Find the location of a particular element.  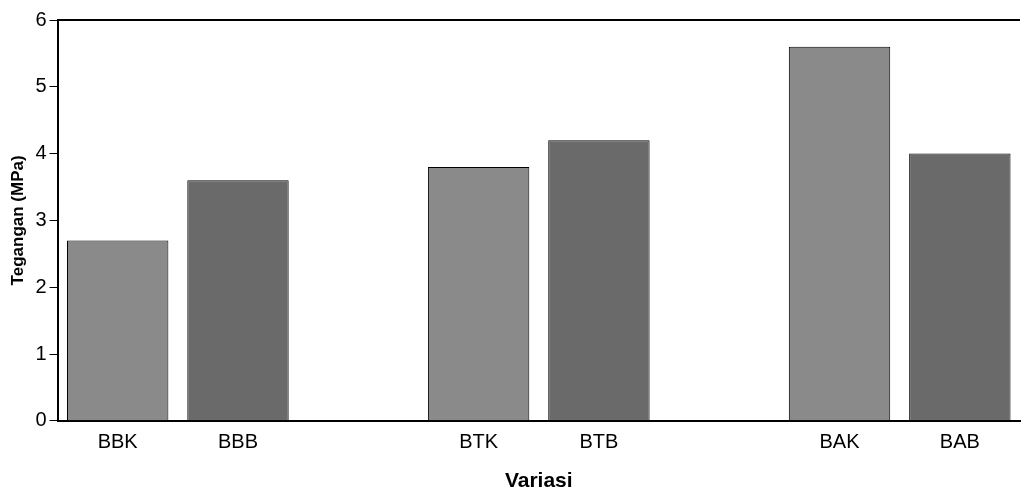

x-tick-label: BBB is located at coordinates (237, 441).